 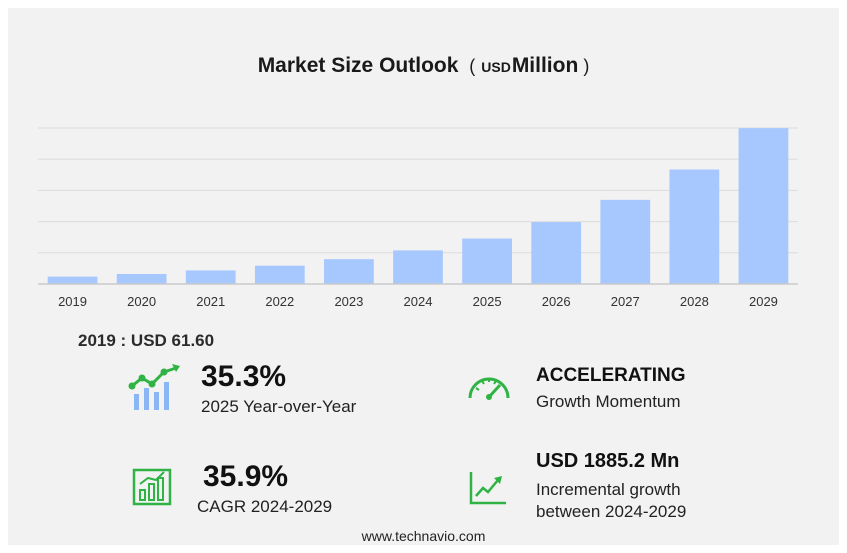 I want to click on cagr-stat: 35.9% CAGR 2024-2029, so click(x=264, y=489).